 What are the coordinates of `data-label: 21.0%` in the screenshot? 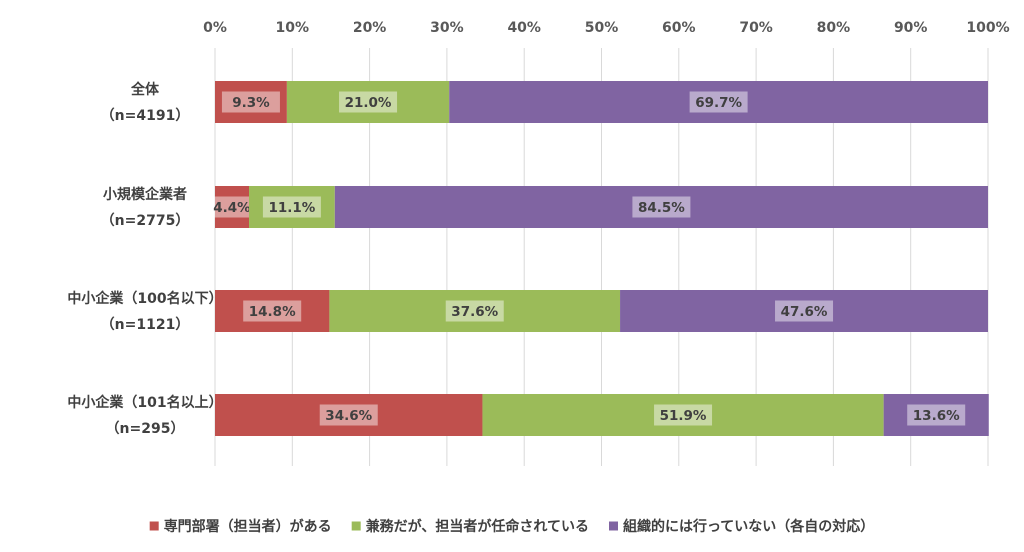 It's located at (368, 103).